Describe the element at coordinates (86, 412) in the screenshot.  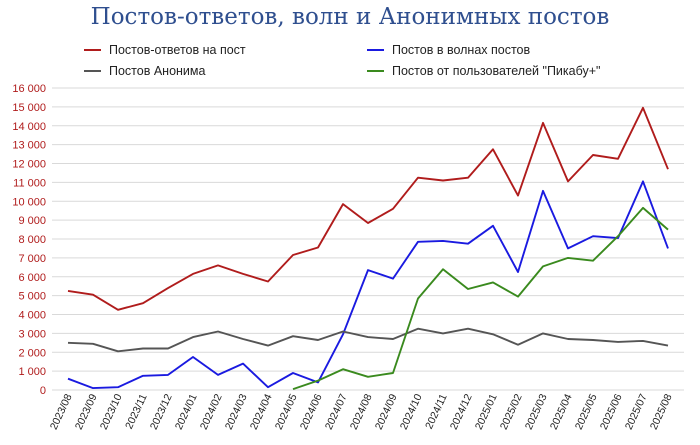
I see `x-tick-label: 2023/09` at that location.